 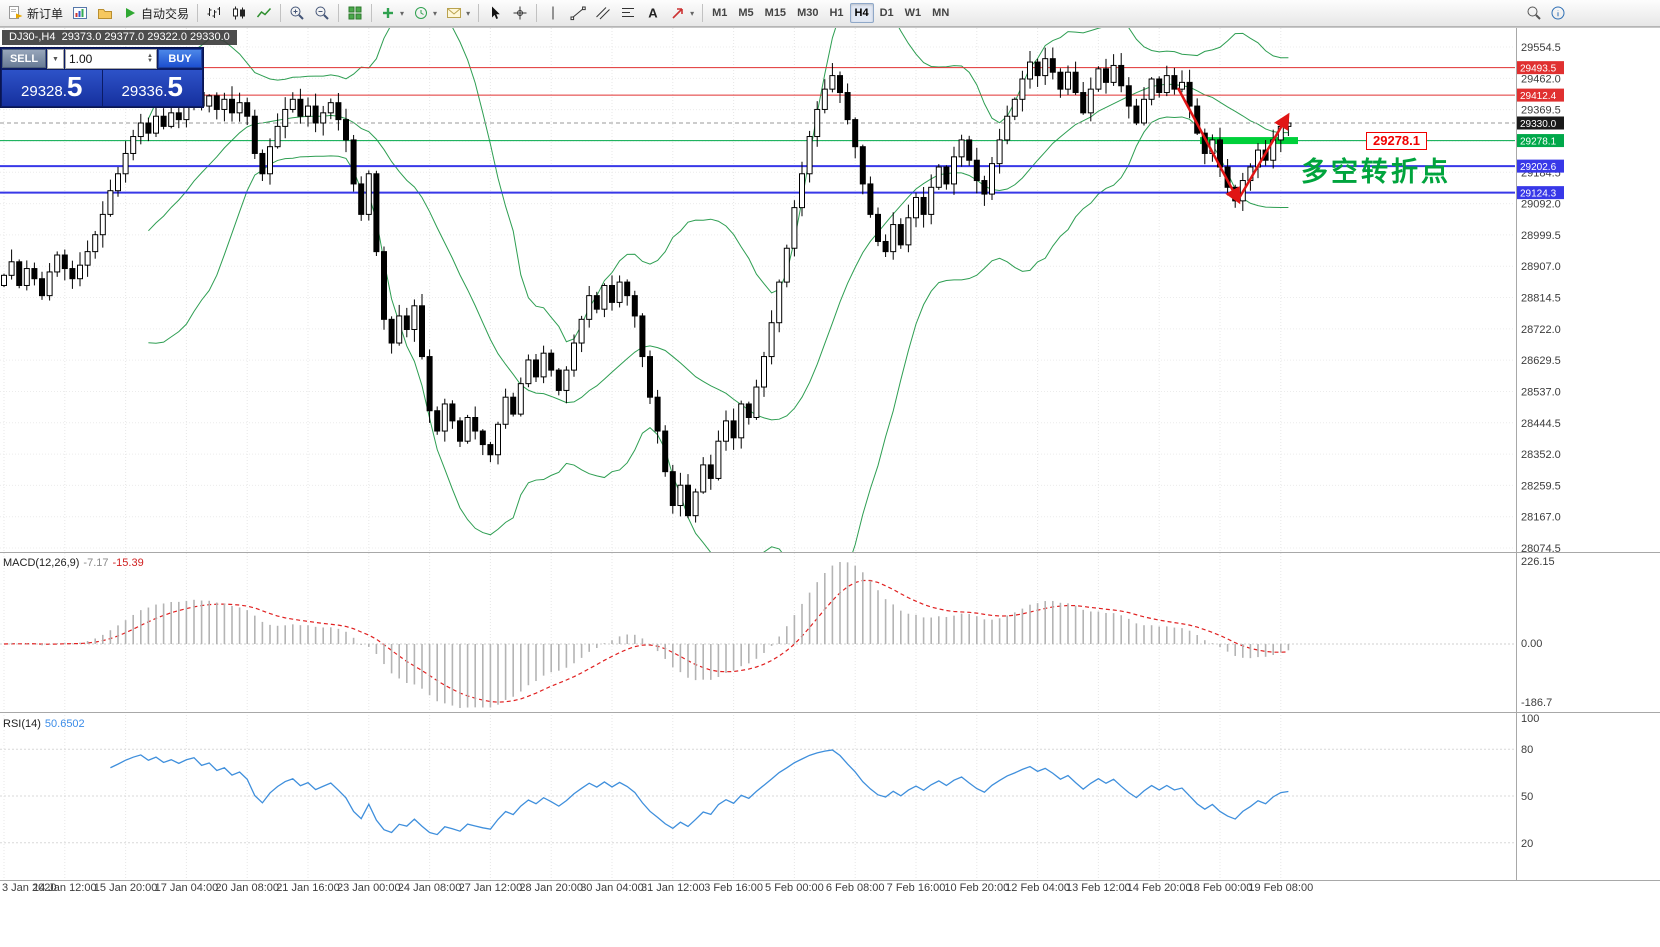 I want to click on trend-arrows, so click(x=1233, y=146).